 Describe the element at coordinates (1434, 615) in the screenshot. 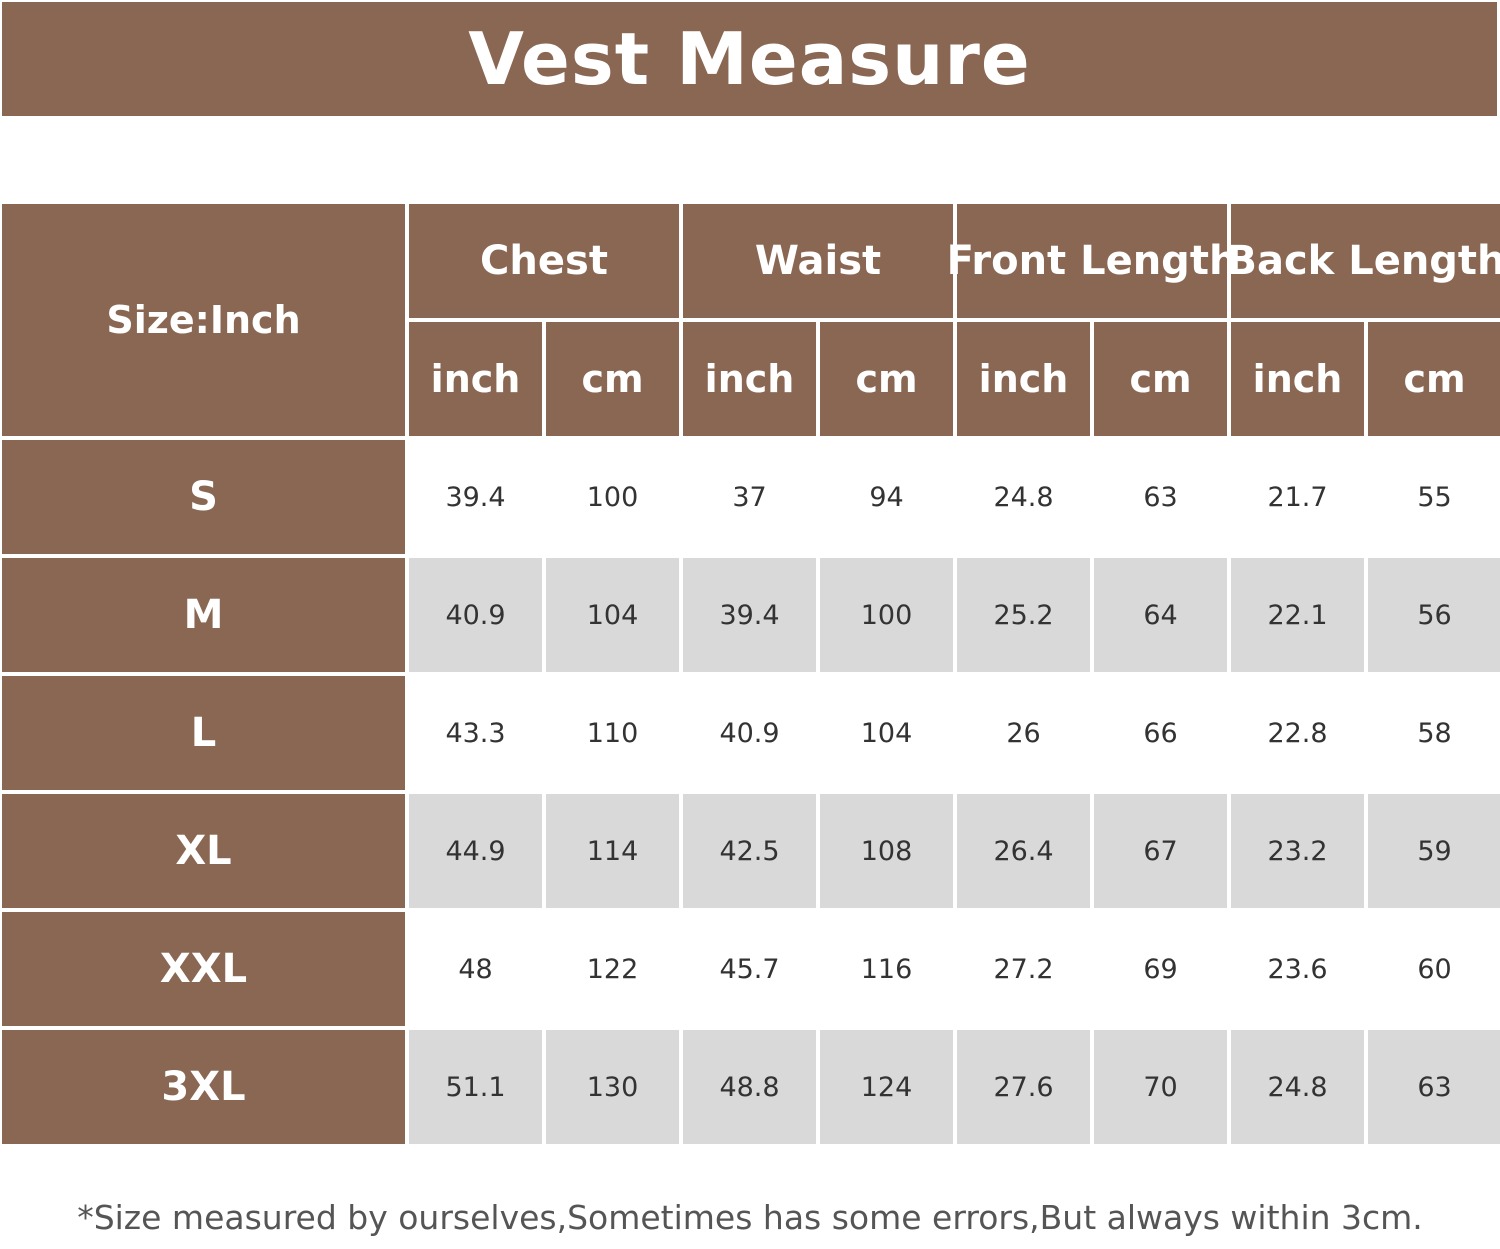

I see `table-cell: 56` at that location.